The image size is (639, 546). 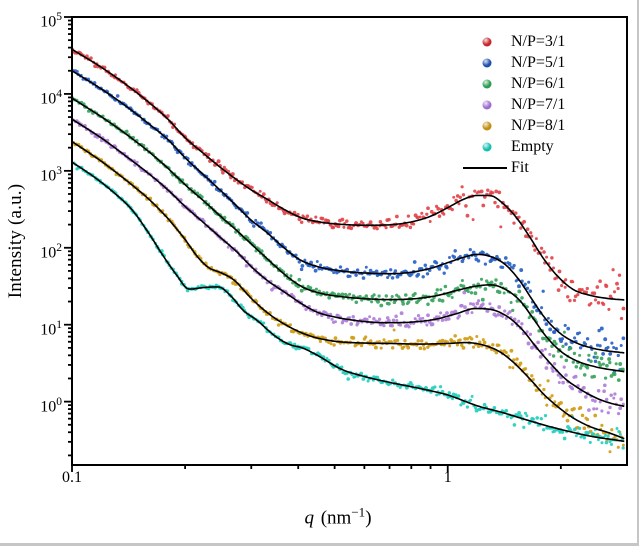 I want to click on legend-label: Fit, so click(x=520, y=167).